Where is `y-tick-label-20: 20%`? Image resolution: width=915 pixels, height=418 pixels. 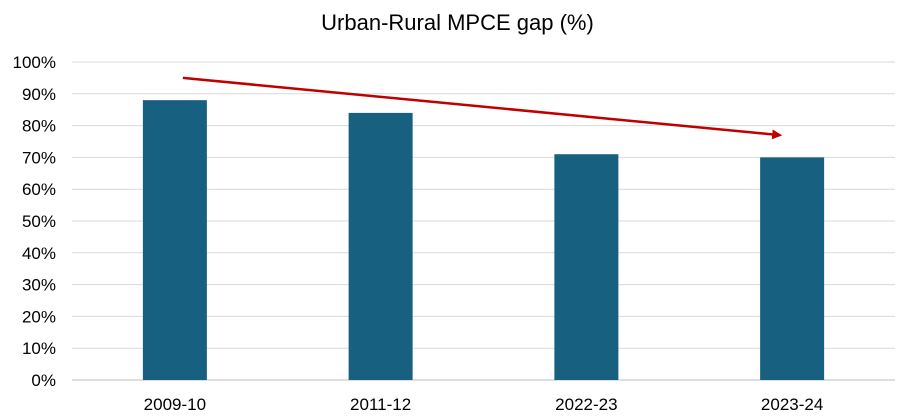
y-tick-label-20: 20% is located at coordinates (39, 316).